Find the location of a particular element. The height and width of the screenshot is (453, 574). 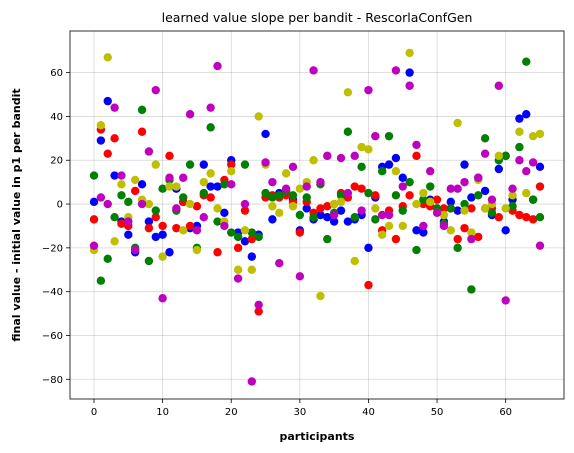

y-tick-label: −40 is located at coordinates (52, 292).